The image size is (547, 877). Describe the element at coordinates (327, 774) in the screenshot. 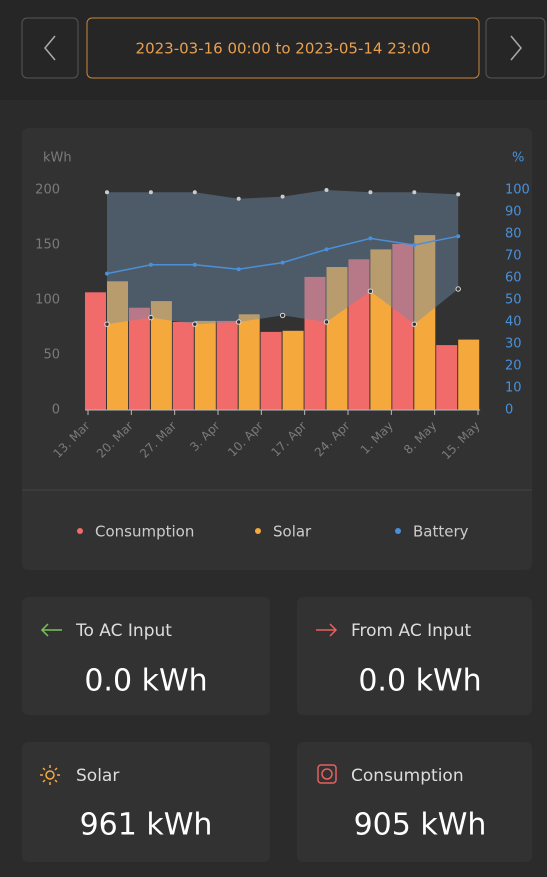

I see `outlet-icon` at that location.